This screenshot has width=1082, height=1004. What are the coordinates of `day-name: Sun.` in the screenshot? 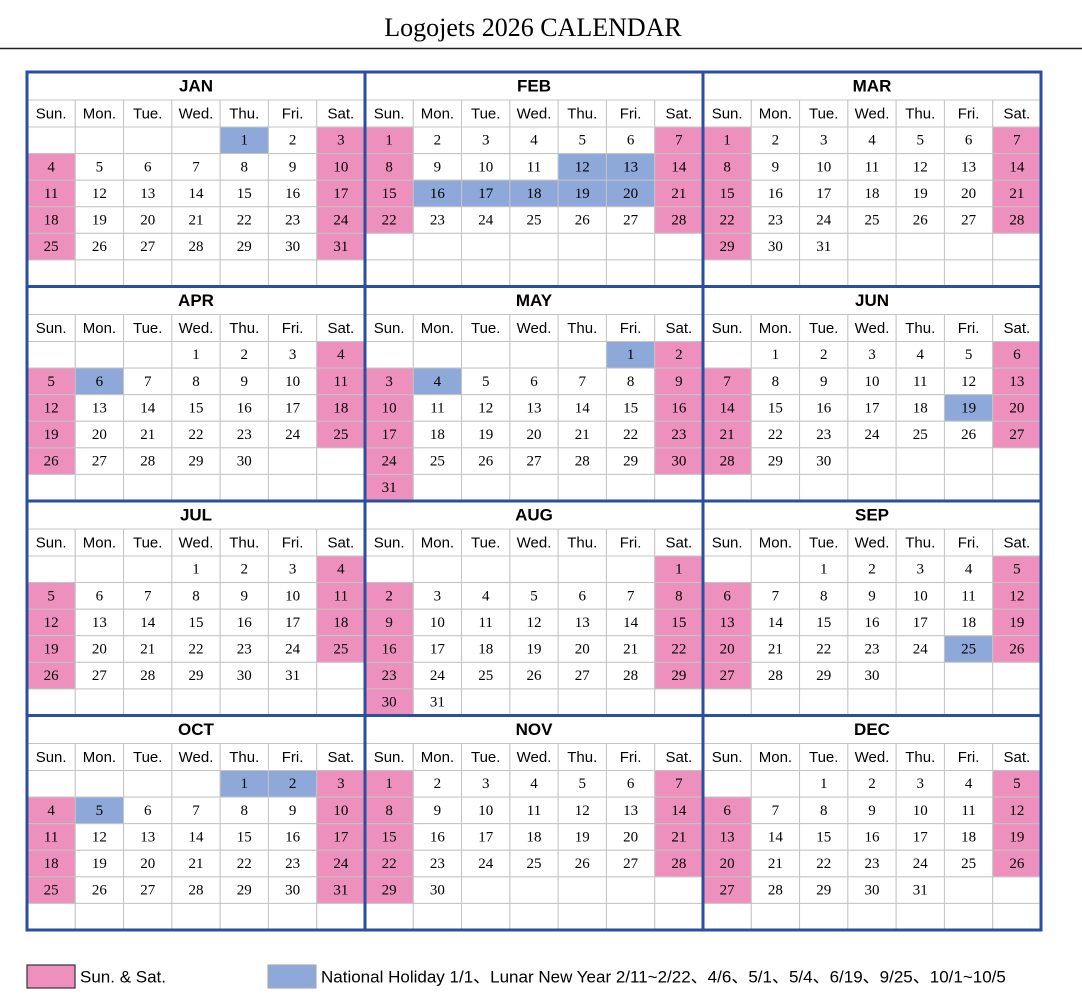 It's located at (727, 328).